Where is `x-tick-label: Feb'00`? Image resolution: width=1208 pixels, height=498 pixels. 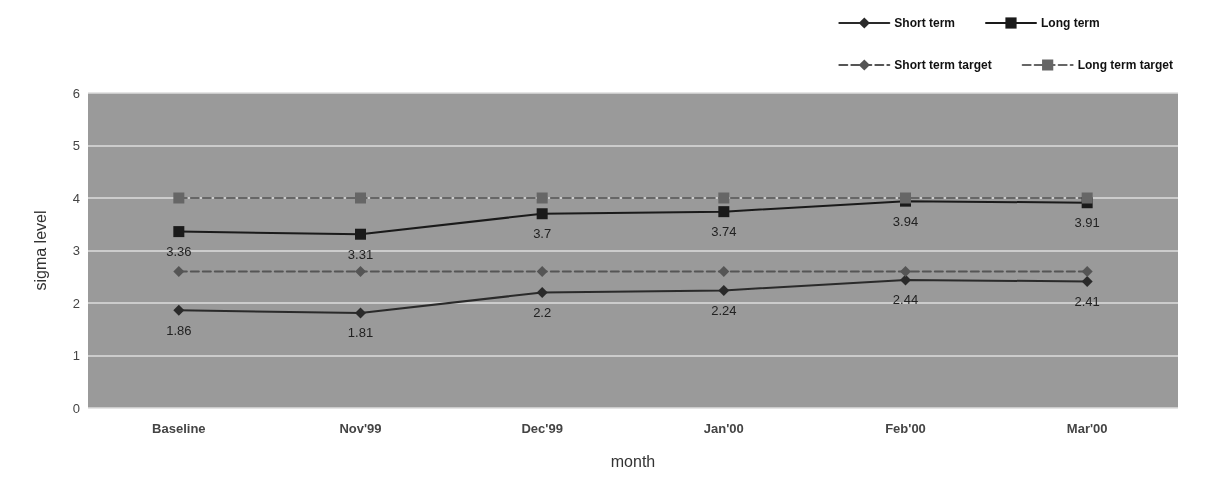 x-tick-label: Feb'00 is located at coordinates (905, 428).